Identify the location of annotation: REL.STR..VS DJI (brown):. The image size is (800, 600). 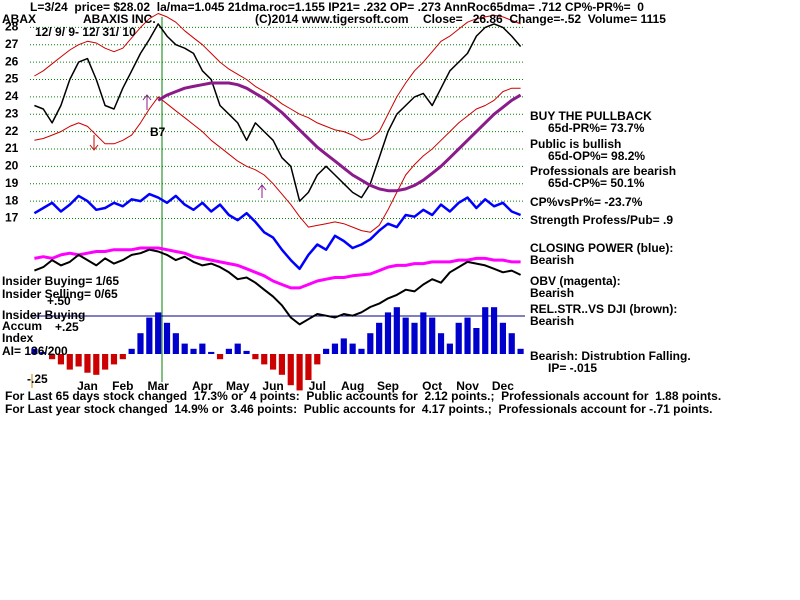
(603, 309).